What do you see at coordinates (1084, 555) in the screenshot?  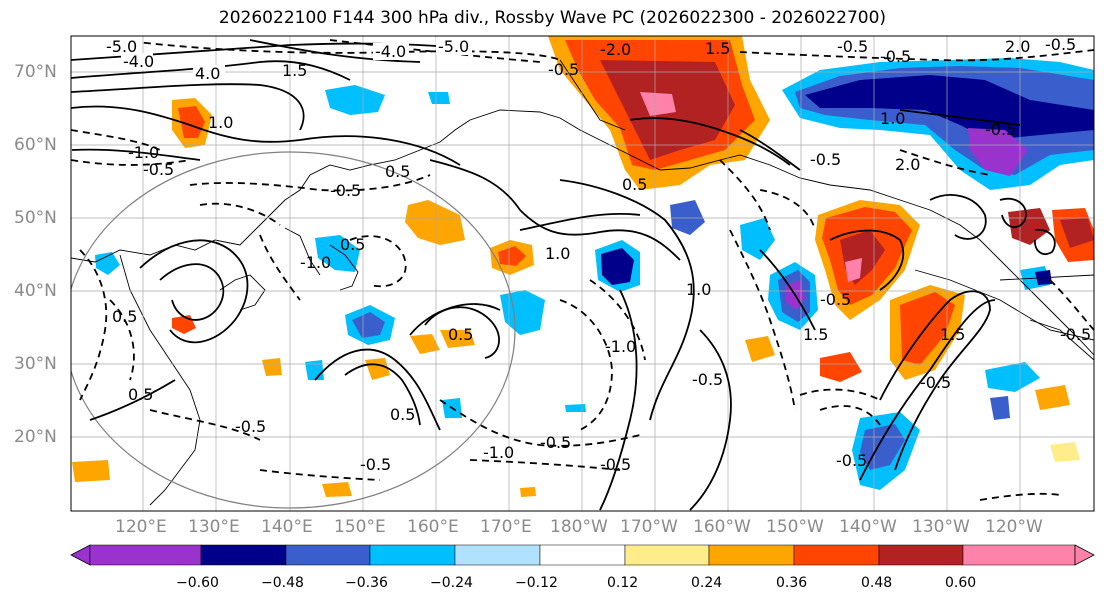 I see `colorbar-high-arrow` at bounding box center [1084, 555].